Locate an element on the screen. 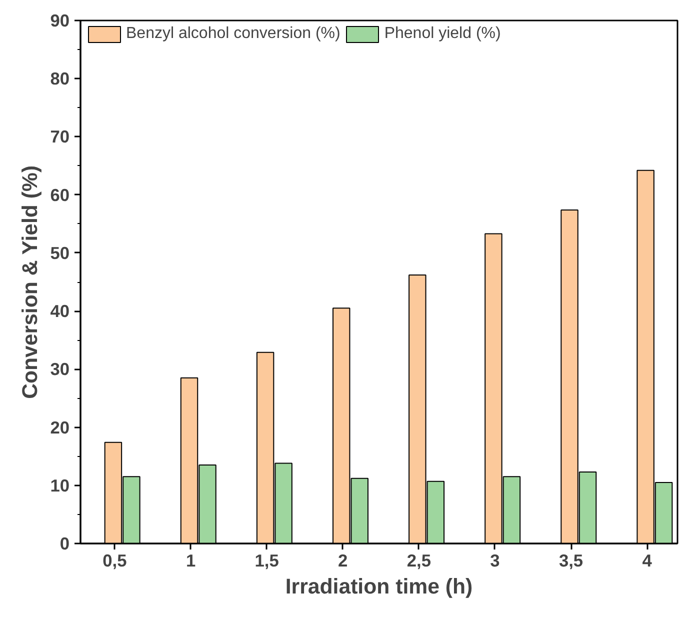  y-tick-label: 80 is located at coordinates (60, 78).